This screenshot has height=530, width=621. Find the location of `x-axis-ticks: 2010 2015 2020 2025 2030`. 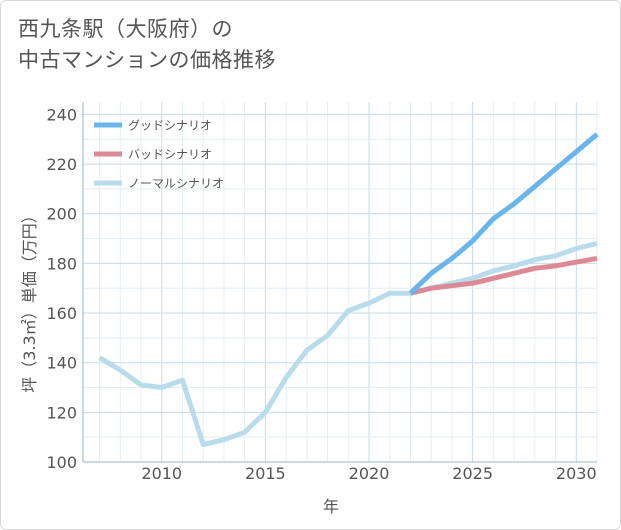

x-axis-ticks: 2010 2015 2020 2025 2030 is located at coordinates (368, 473).